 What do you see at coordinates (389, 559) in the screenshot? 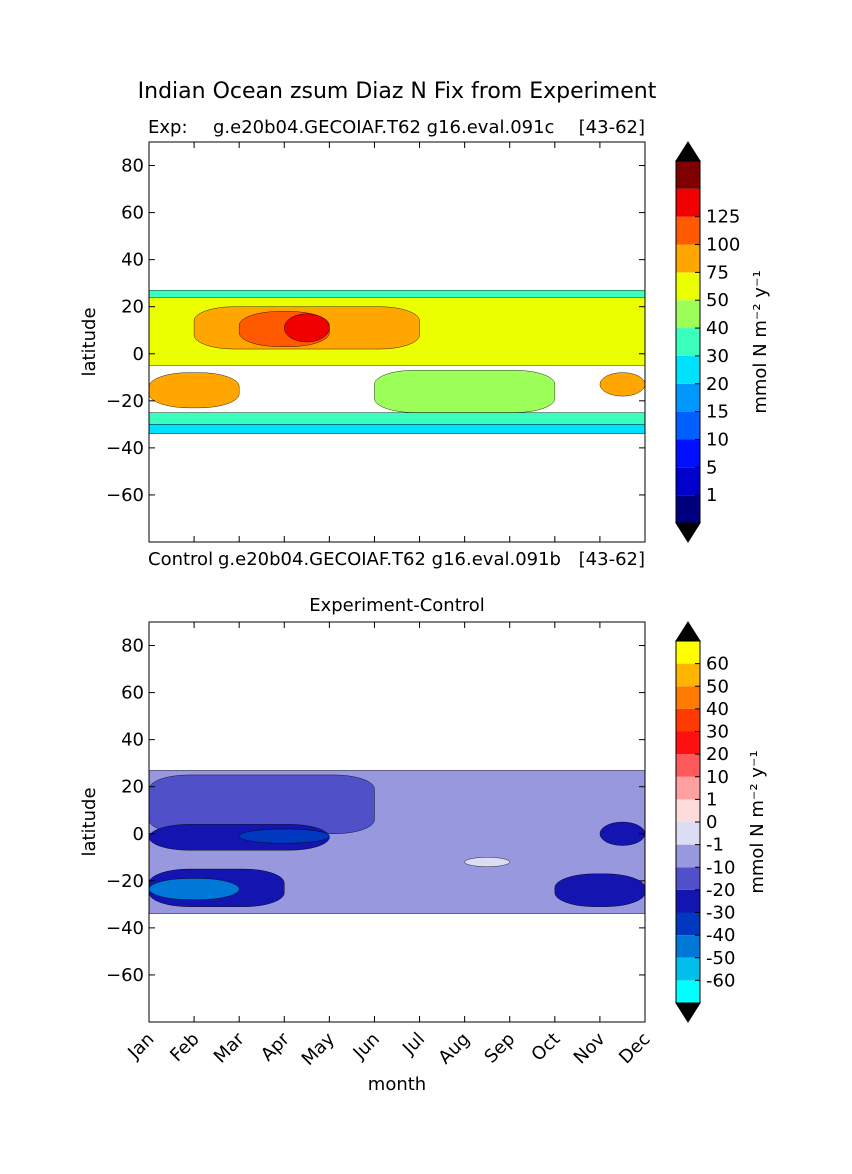
I see `bottom-panel-title-center: g.e20b04.GECOIAF.T62 g16.eval.091b` at bounding box center [389, 559].